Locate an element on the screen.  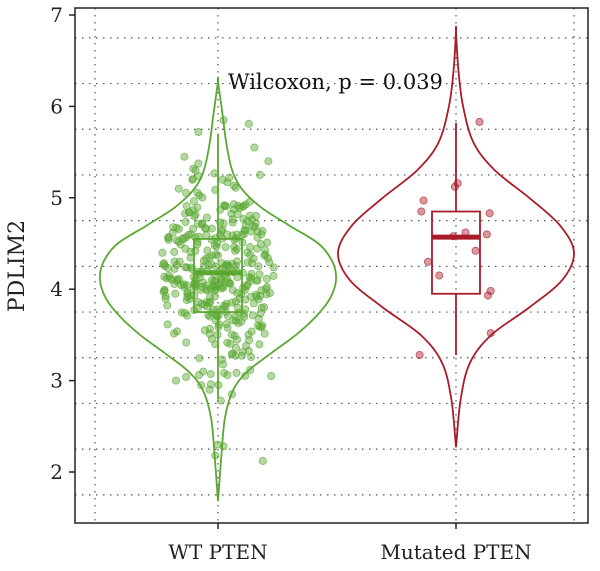
y-tick-label: 2 is located at coordinates (56, 472).